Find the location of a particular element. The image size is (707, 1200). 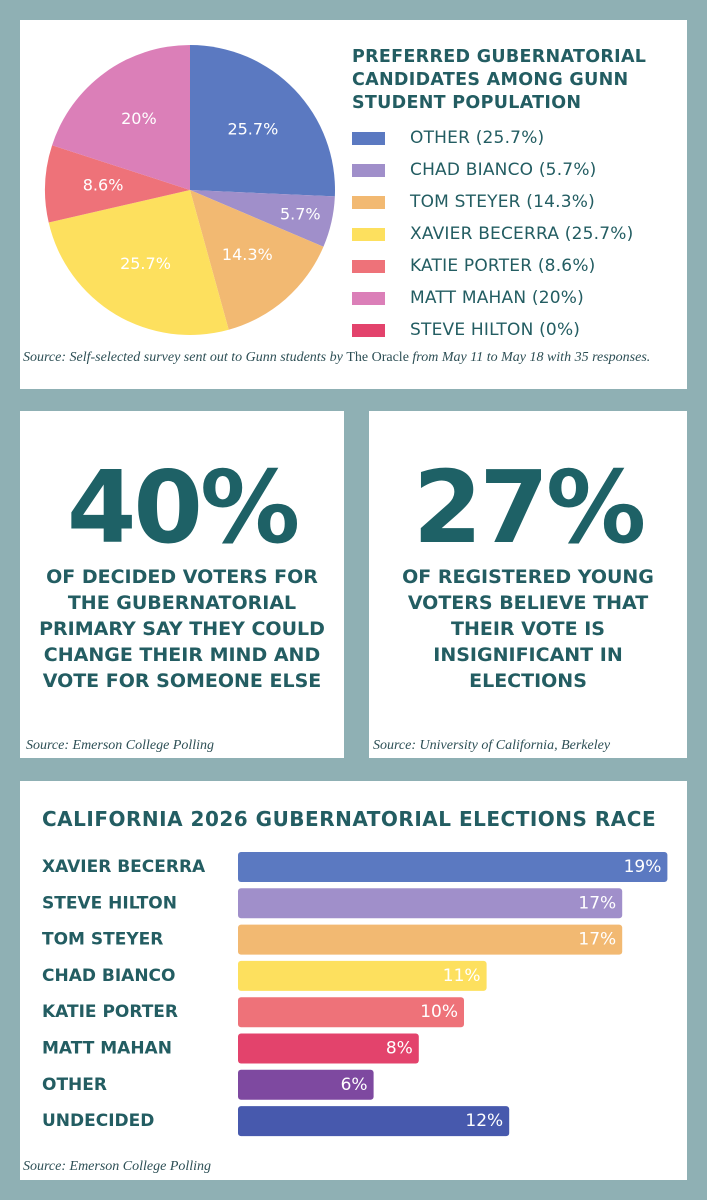

pie-label-other: 25.7% is located at coordinates (252, 128).